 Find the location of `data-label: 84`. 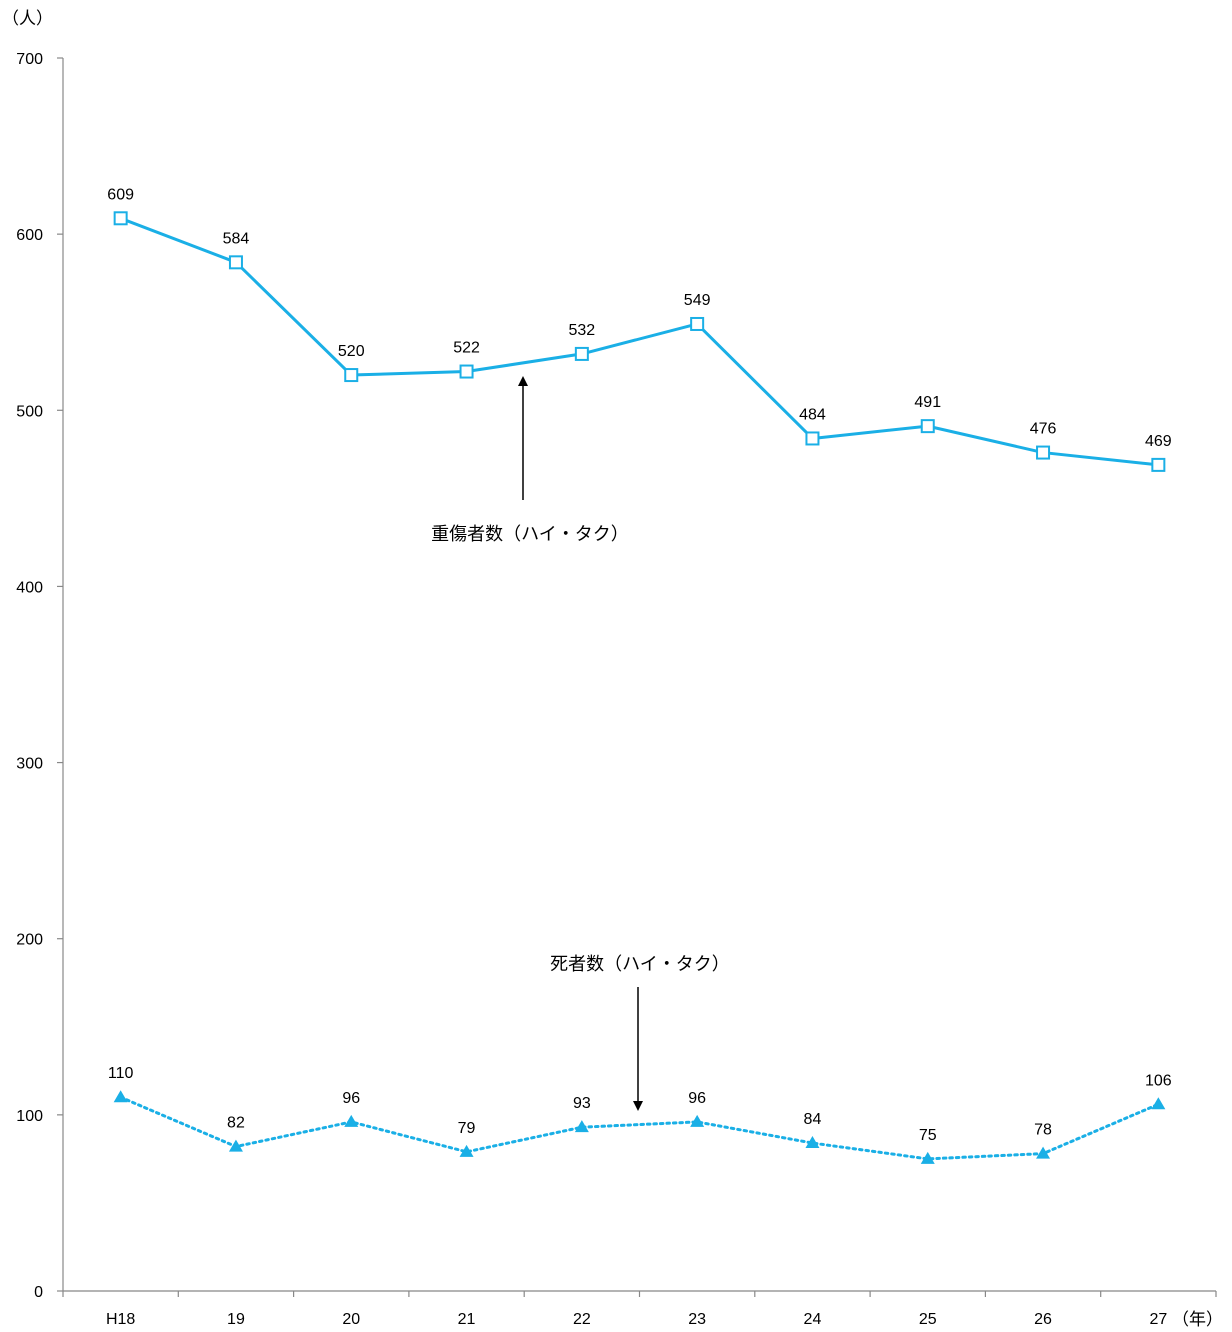

data-label: 84 is located at coordinates (813, 1119).